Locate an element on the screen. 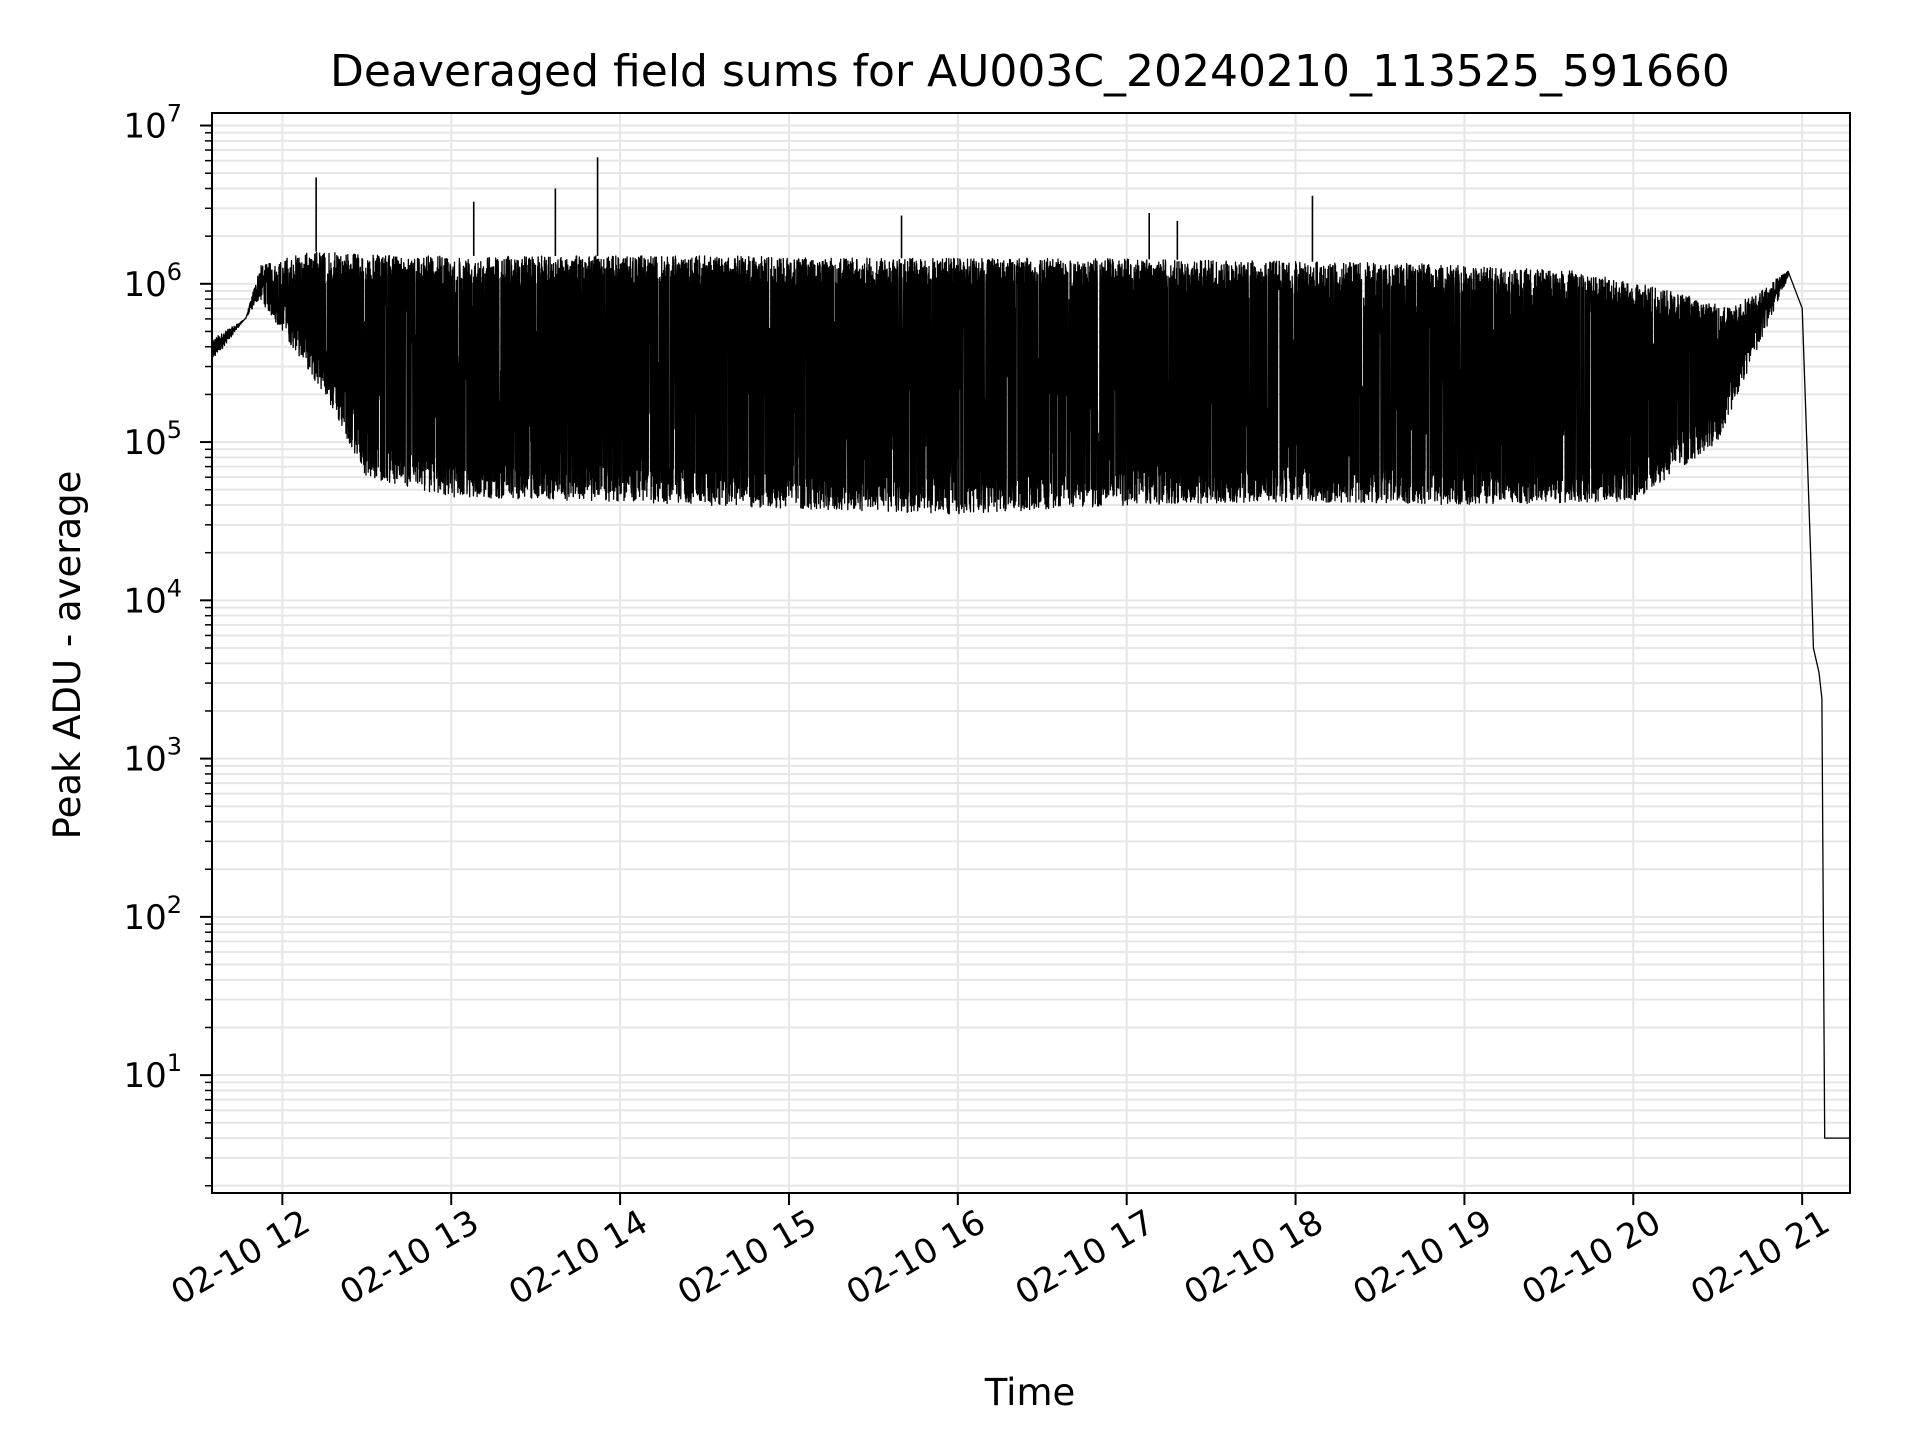 This screenshot has height=1440, width=1920. y-axis-title: Peak ADU - average is located at coordinates (67, 655).